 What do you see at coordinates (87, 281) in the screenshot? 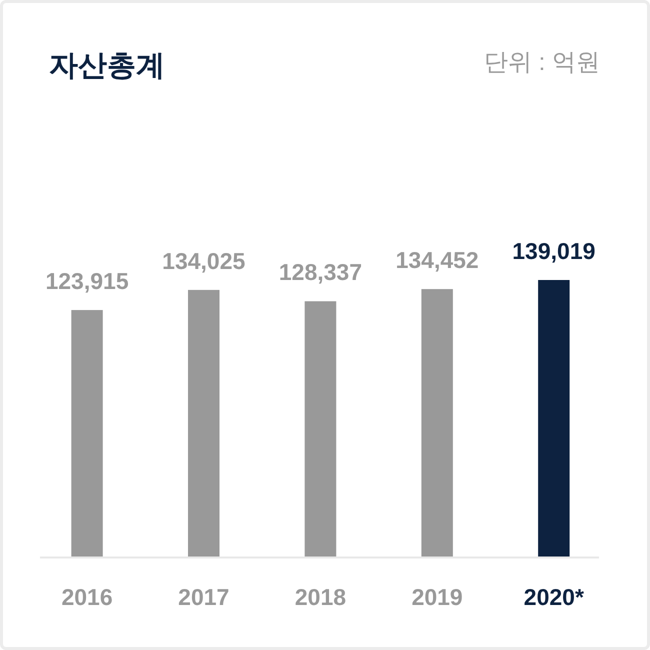
I see `data-label: 123,915` at bounding box center [87, 281].